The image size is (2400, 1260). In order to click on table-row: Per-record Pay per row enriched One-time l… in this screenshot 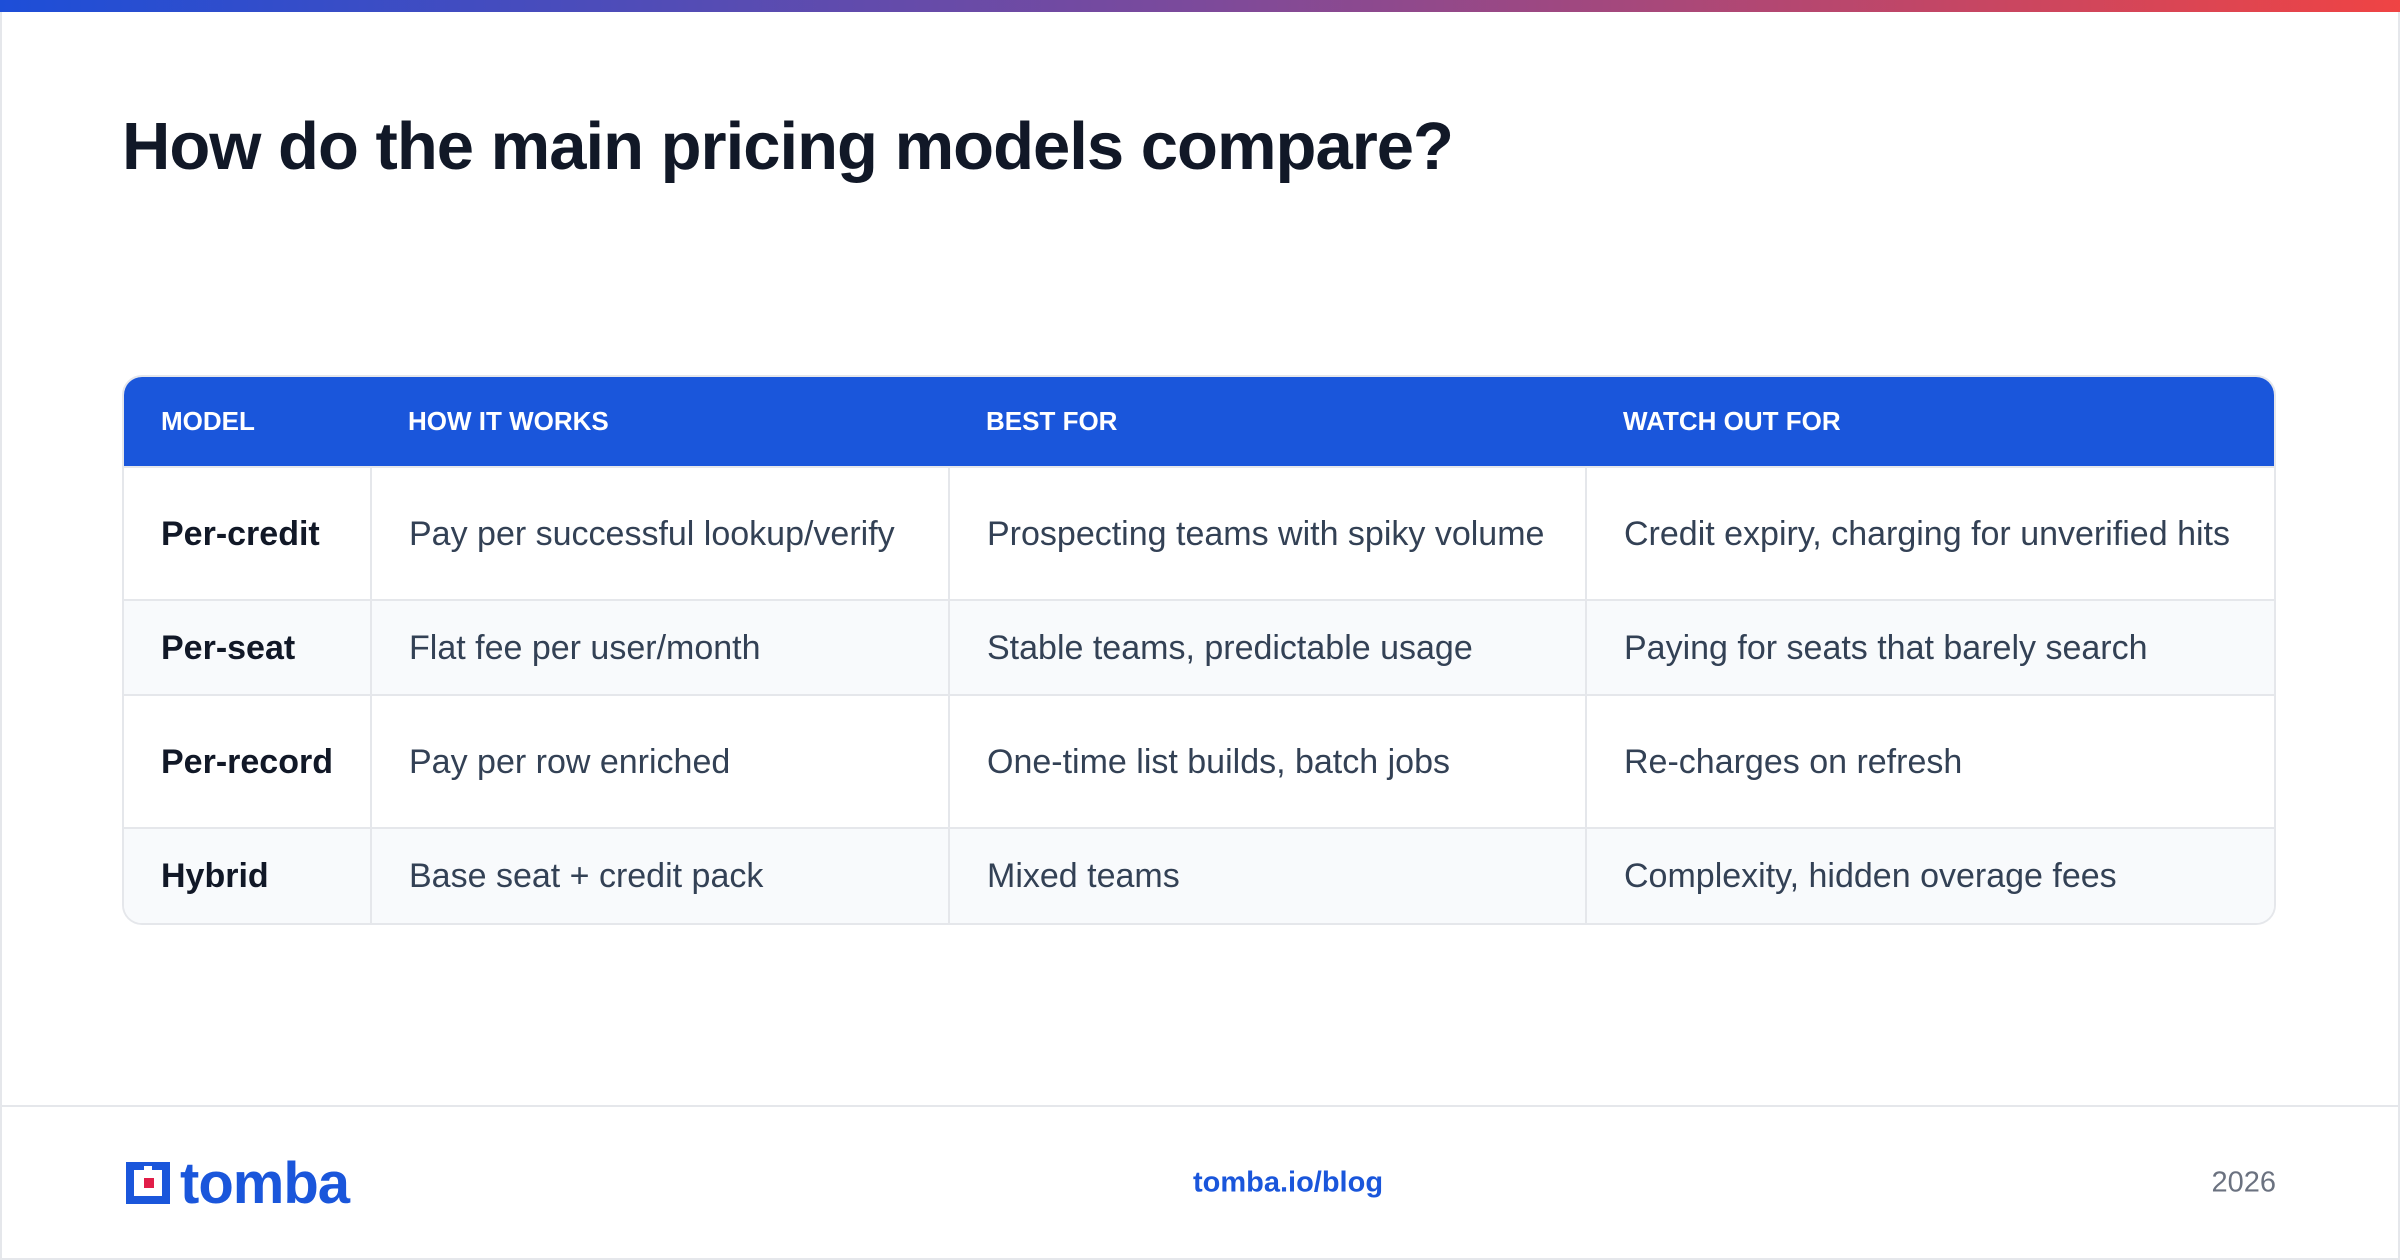, I will do `click(1199, 761)`.